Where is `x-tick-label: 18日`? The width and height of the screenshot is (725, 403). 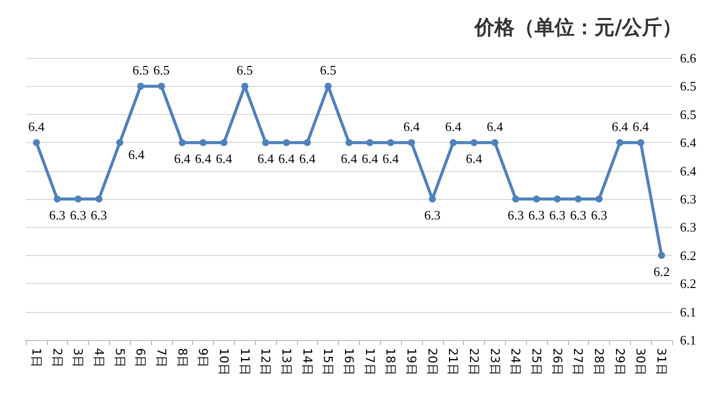
x-tick-label: 18日 is located at coordinates (391, 362).